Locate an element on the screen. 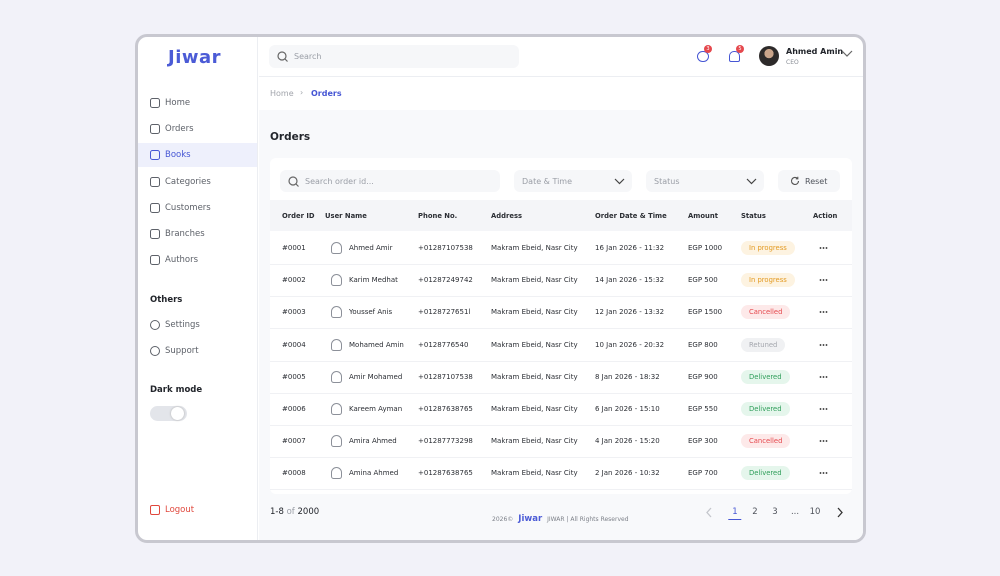 The width and height of the screenshot is (1000, 576). page-button: 10 is located at coordinates (815, 512).